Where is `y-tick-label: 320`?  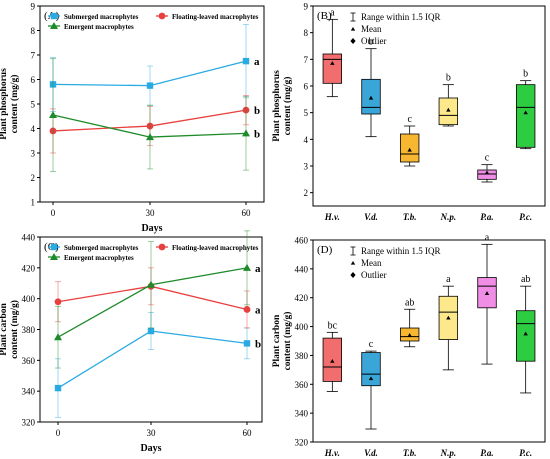 y-tick-label: 320 is located at coordinates (29, 423).